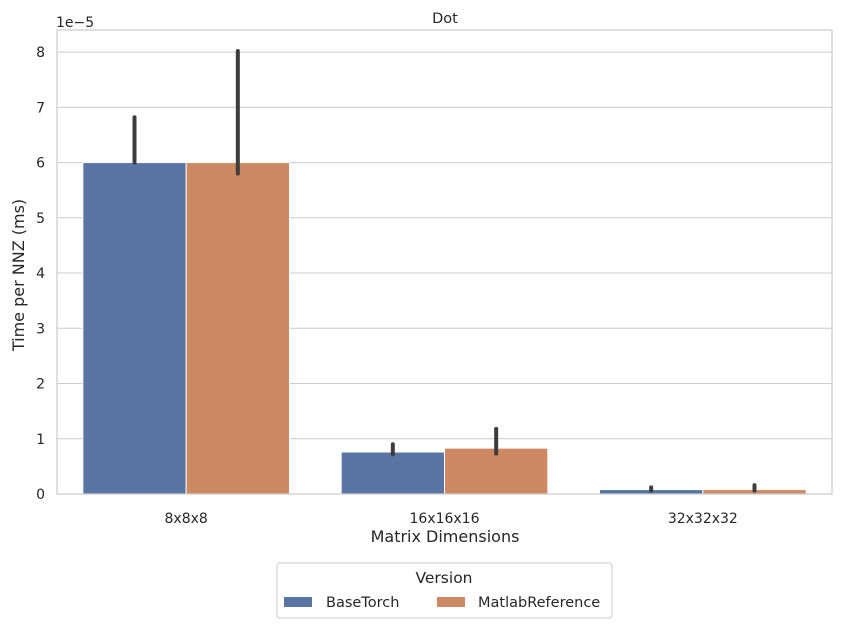 The image size is (841, 626). I want to click on y-tick-label: 4, so click(40, 274).